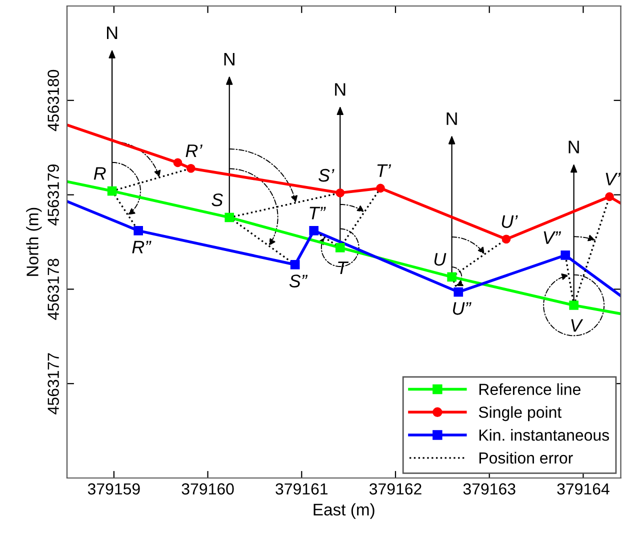  What do you see at coordinates (520, 414) in the screenshot?
I see `legend-label: Single point` at bounding box center [520, 414].